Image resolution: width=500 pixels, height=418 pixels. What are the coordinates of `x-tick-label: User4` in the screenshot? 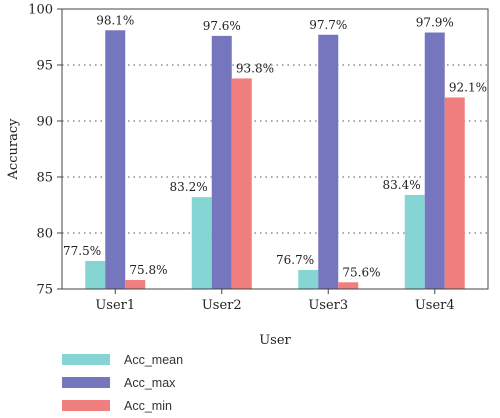 It's located at (435, 305).